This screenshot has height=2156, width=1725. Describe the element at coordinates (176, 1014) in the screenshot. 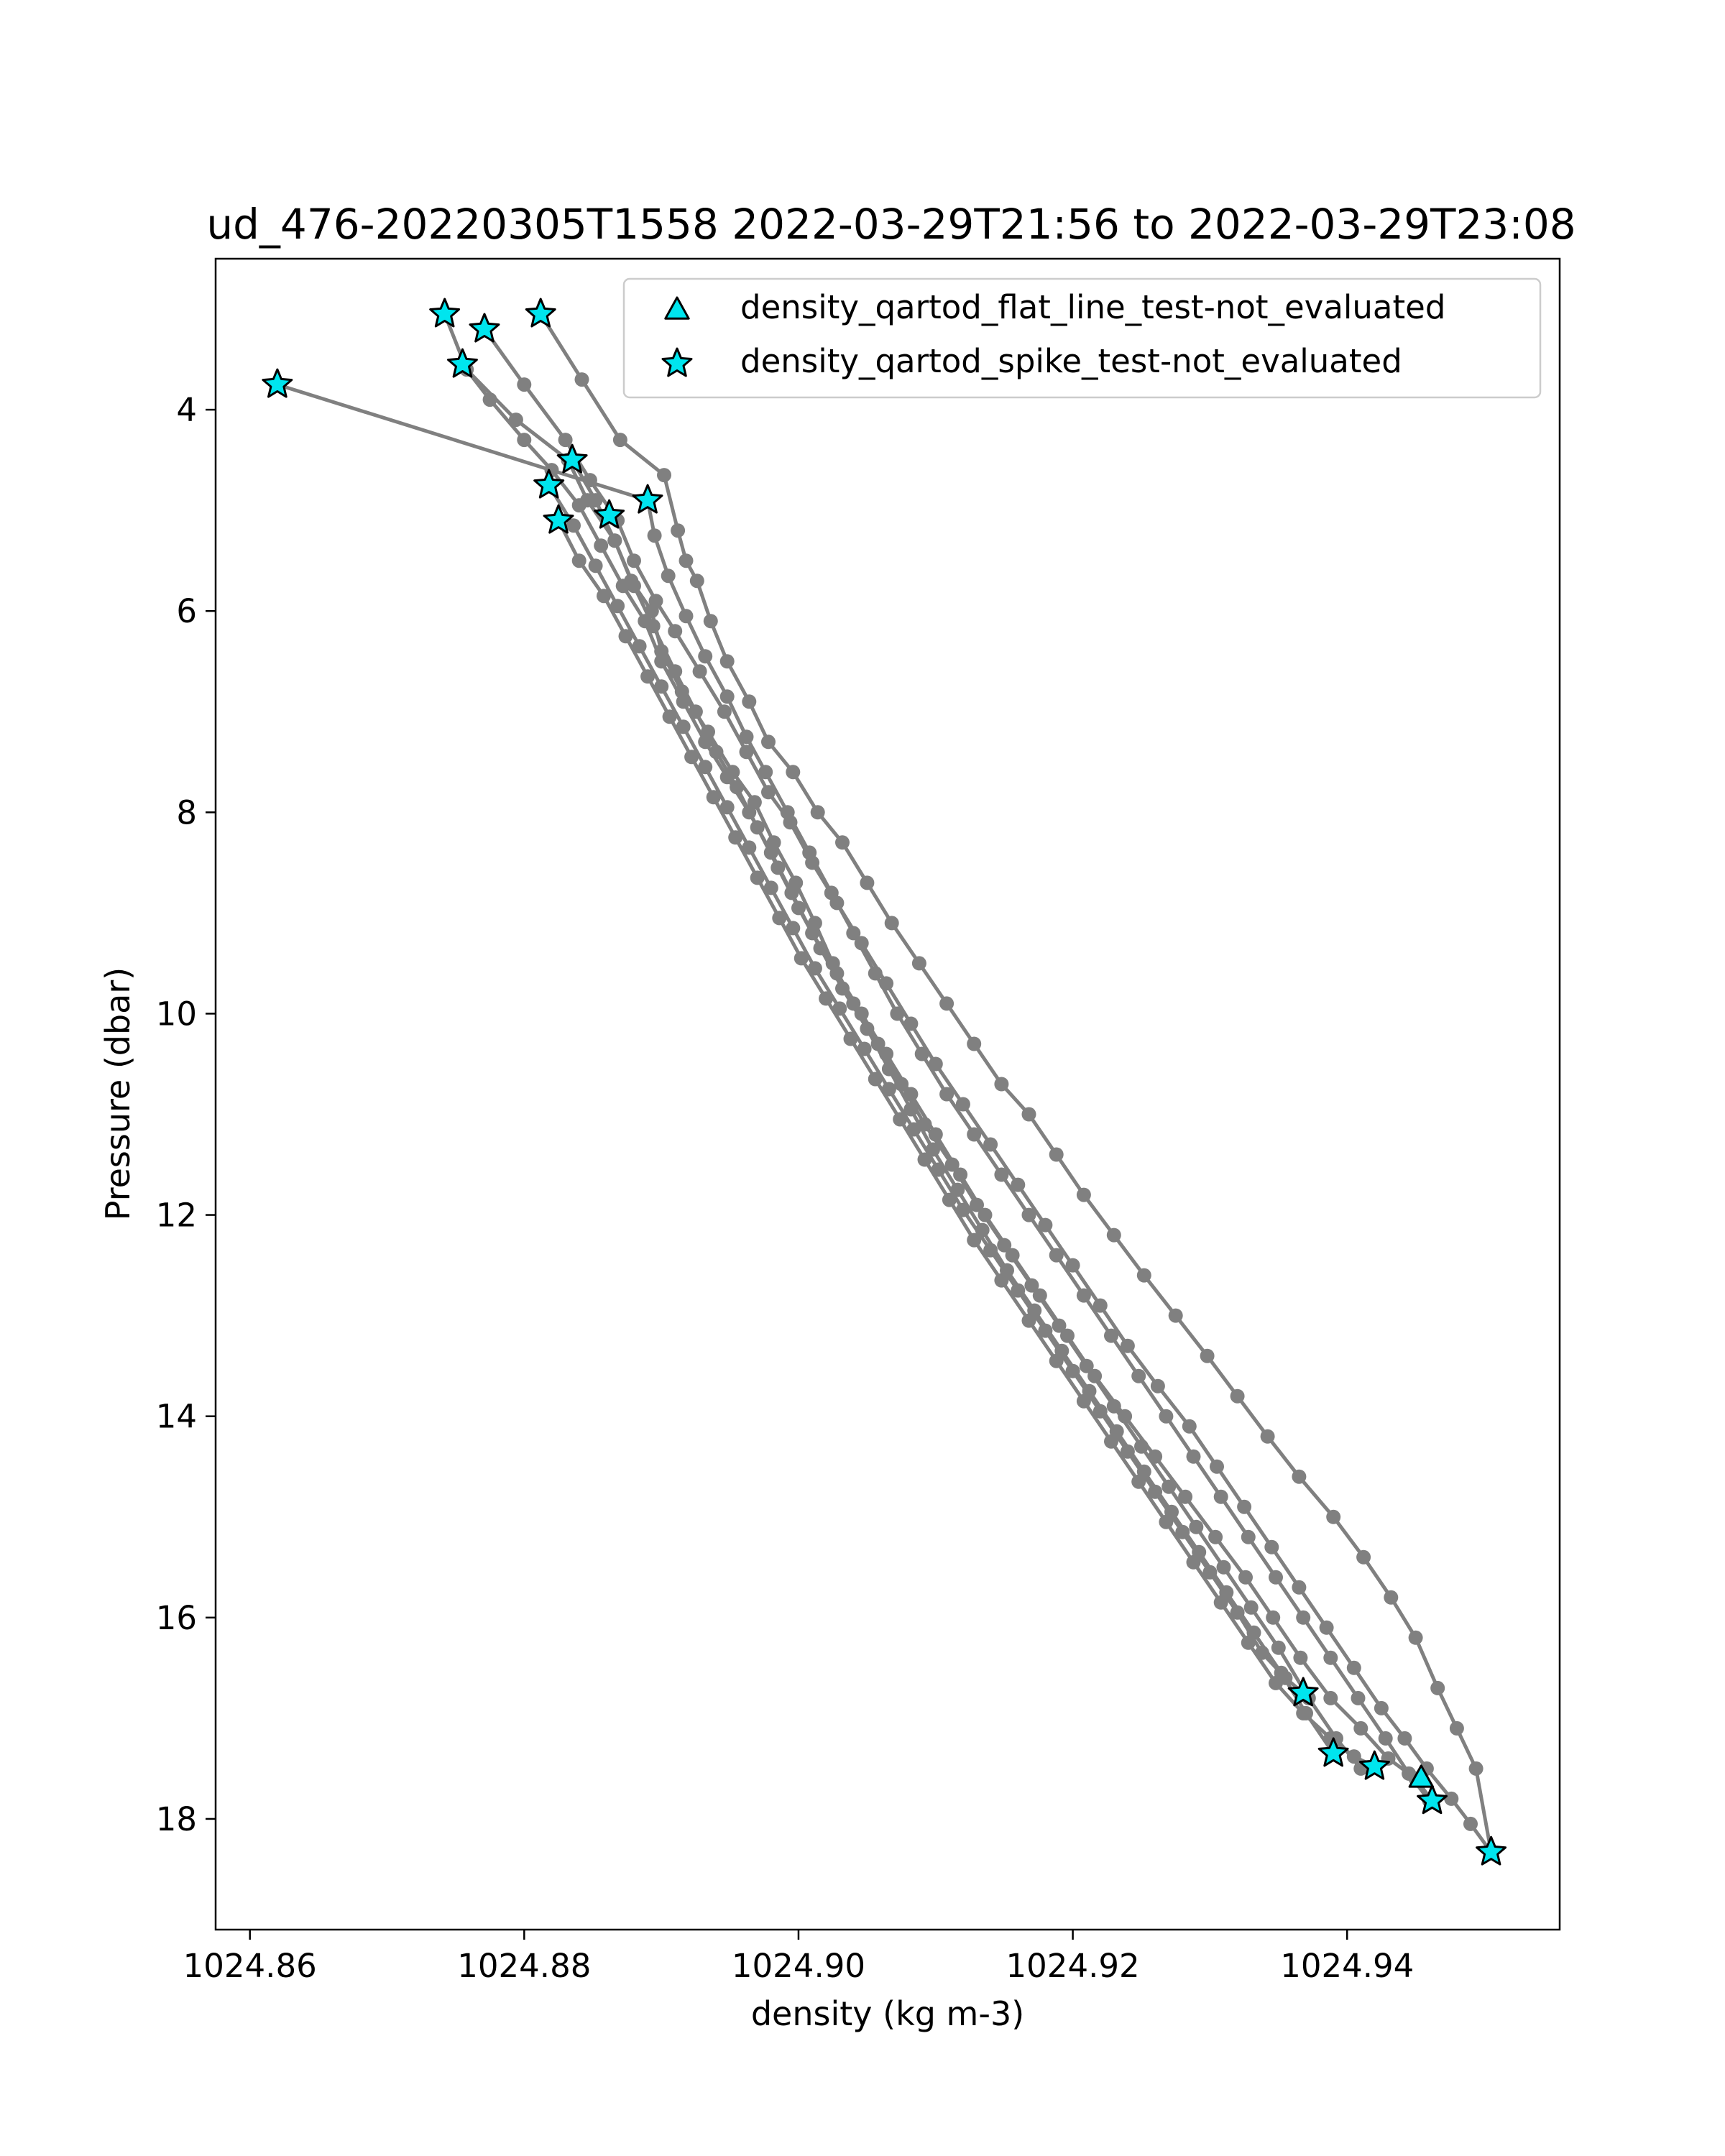

I see `y-tick-label: 10` at that location.